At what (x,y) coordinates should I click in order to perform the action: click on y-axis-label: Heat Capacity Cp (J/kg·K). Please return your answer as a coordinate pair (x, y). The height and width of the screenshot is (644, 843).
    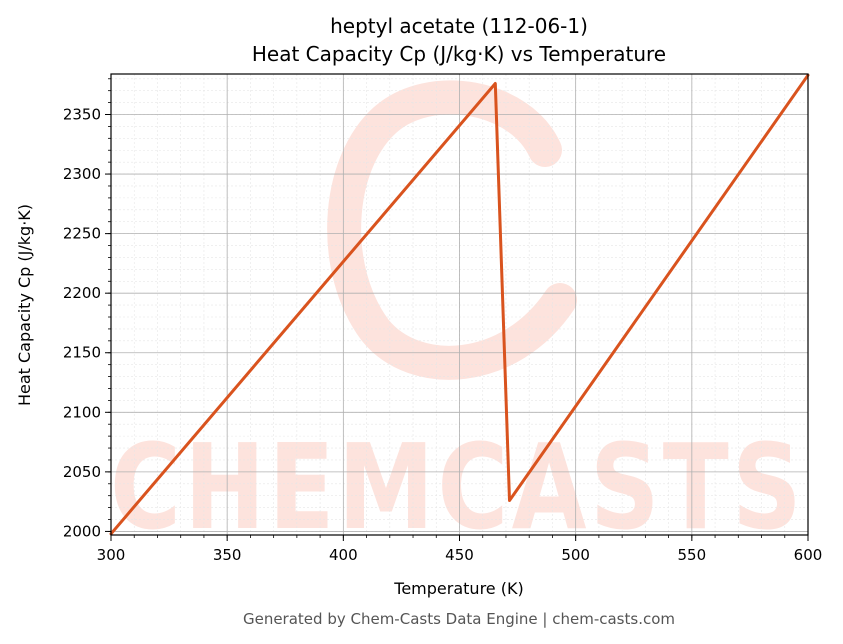
    Looking at the image, I should click on (24, 305).